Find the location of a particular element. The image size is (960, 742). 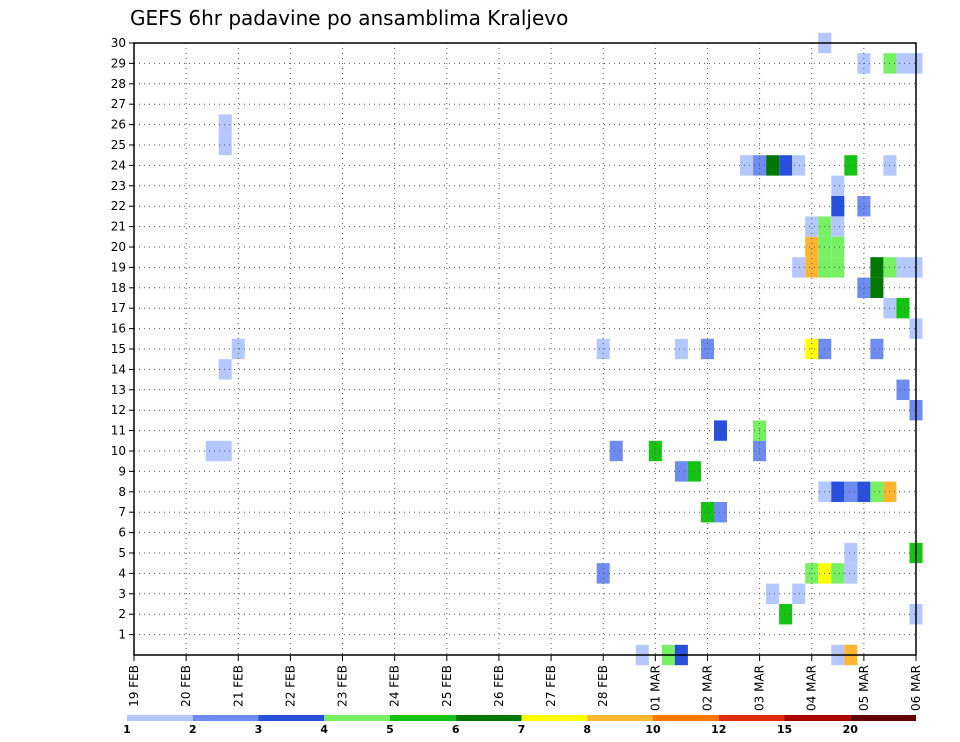

x-tick-label: 01 MAR is located at coordinates (655, 688).